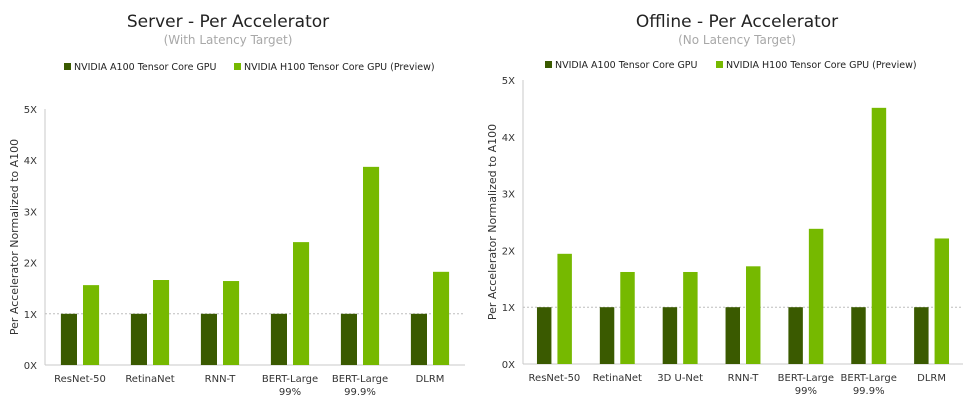 This screenshot has height=404, width=975. I want to click on chart-subtitle: (No Latency Target), so click(737, 40).